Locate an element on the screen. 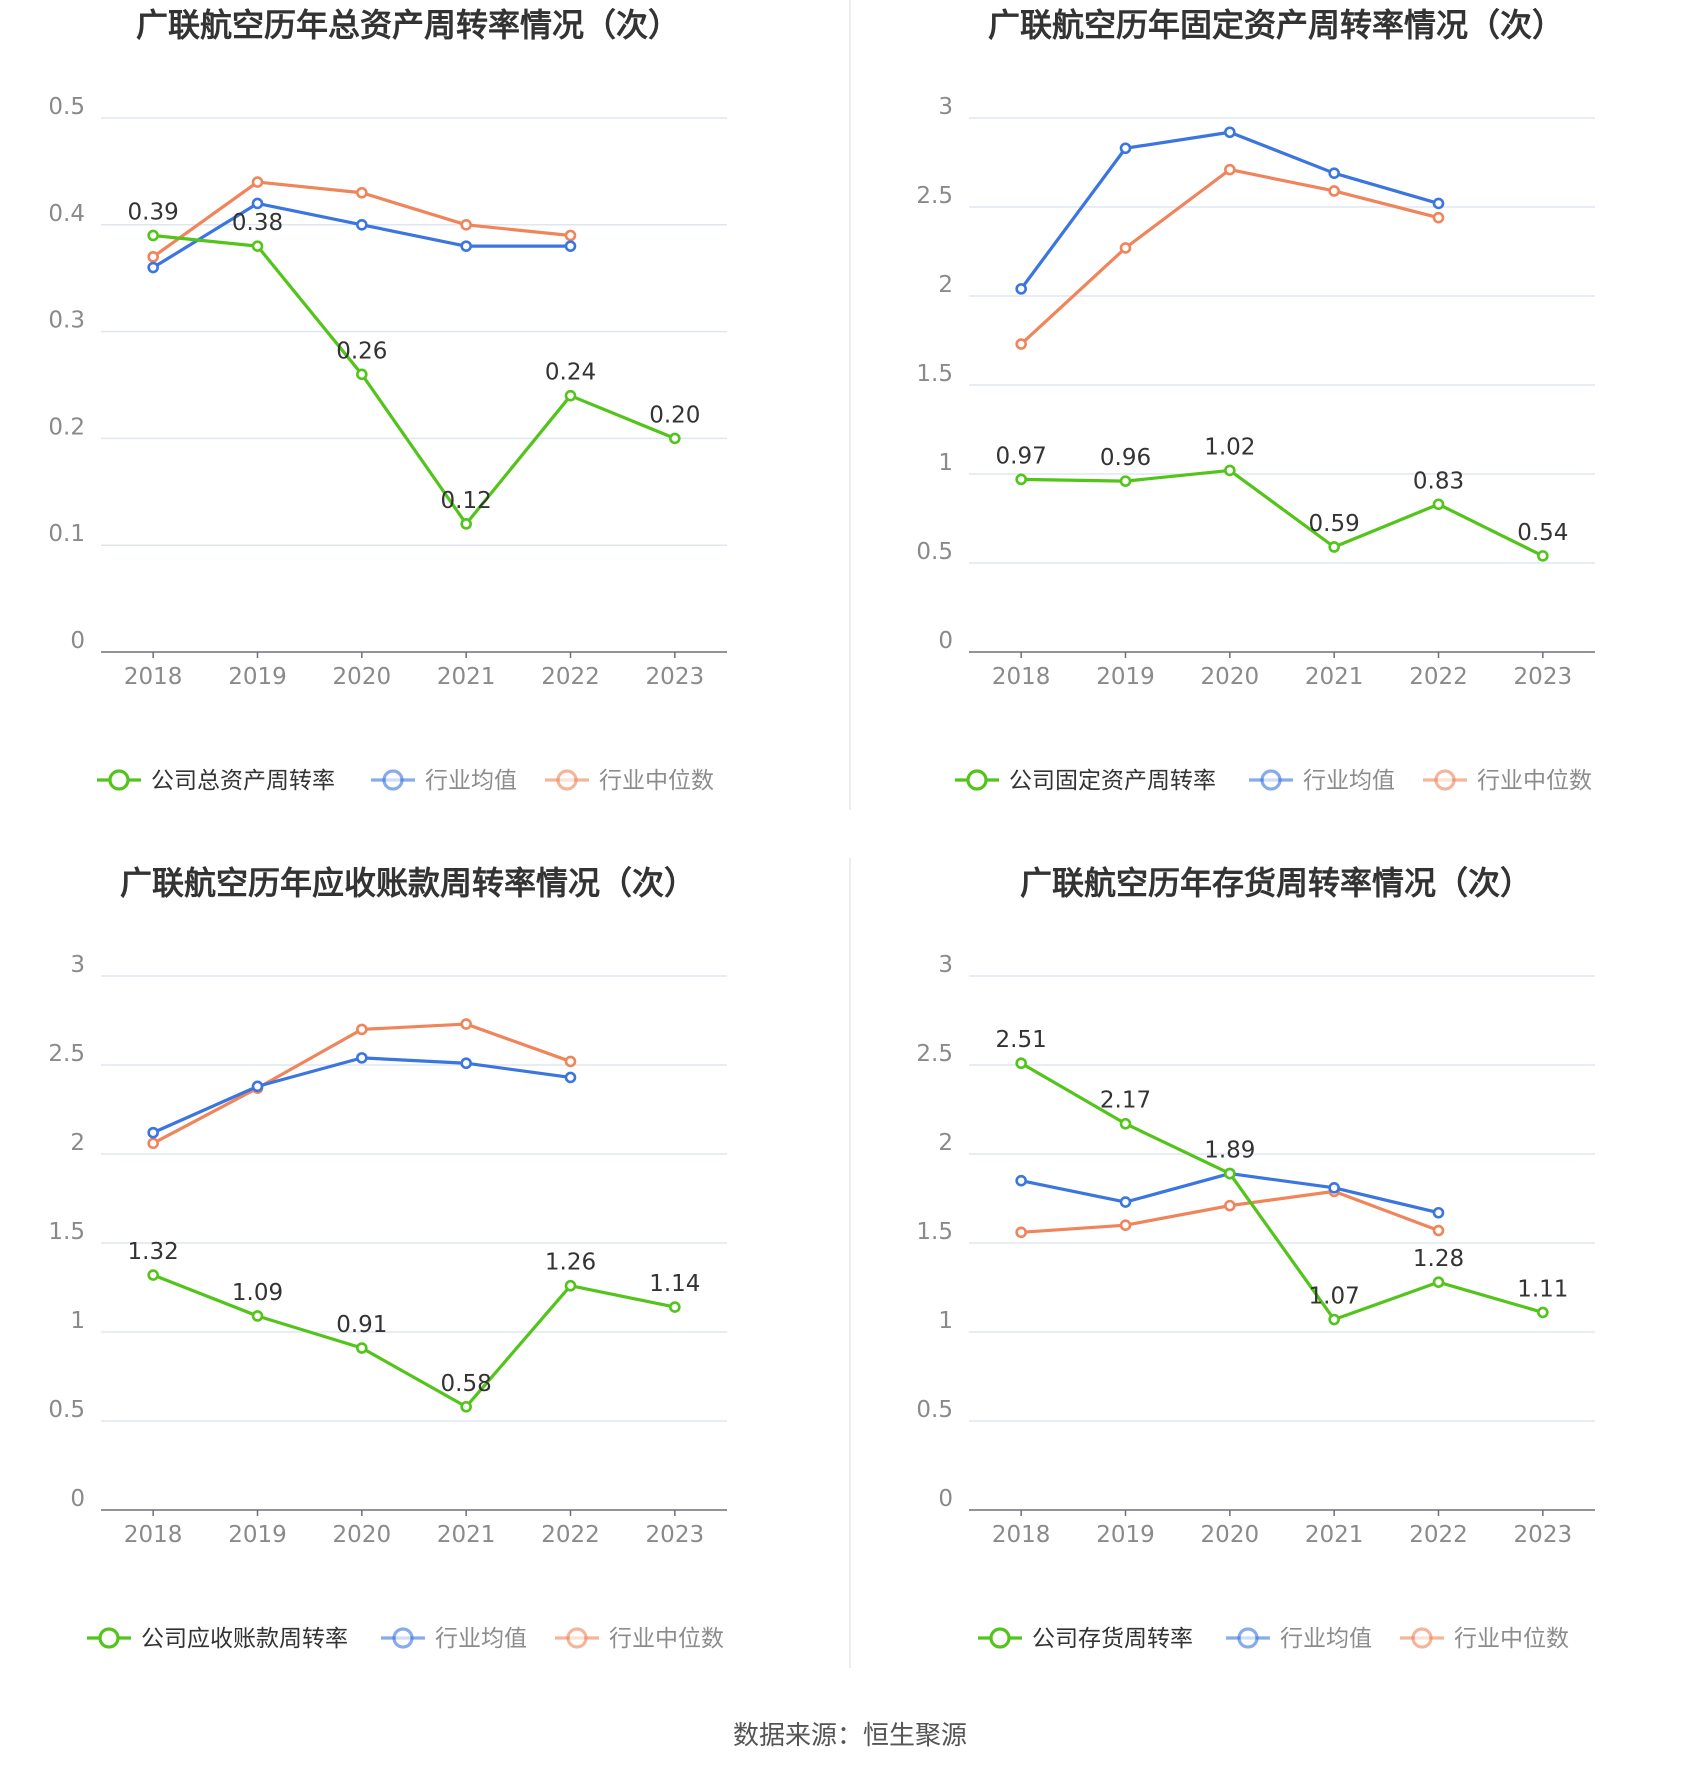 This screenshot has width=1700, height=1782. legend-label-0: 公司固定资产周转率 is located at coordinates (1112, 781).